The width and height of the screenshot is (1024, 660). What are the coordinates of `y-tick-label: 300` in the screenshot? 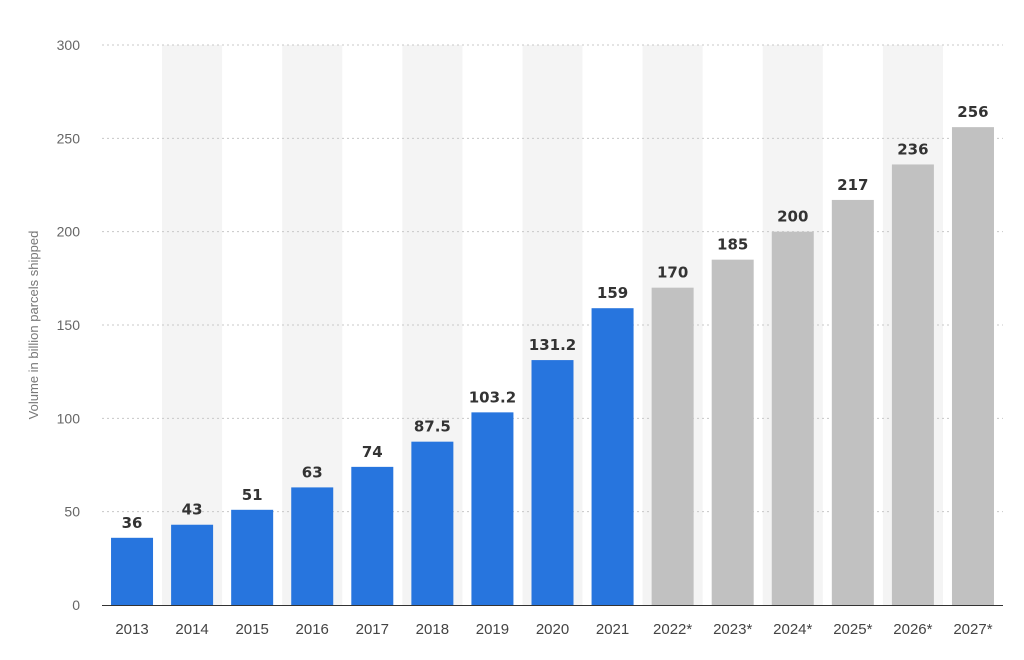 It's located at (69, 45).